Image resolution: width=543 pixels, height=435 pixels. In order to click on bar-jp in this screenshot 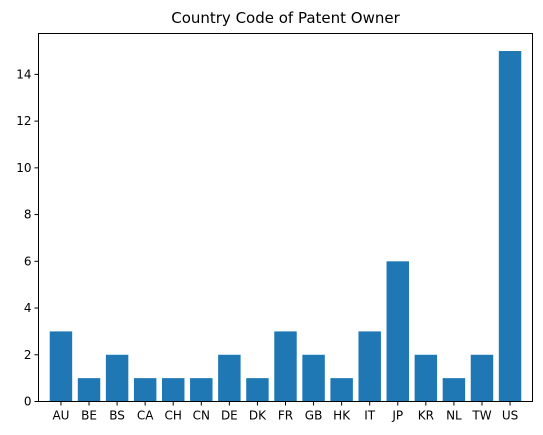, I will do `click(397, 331)`.